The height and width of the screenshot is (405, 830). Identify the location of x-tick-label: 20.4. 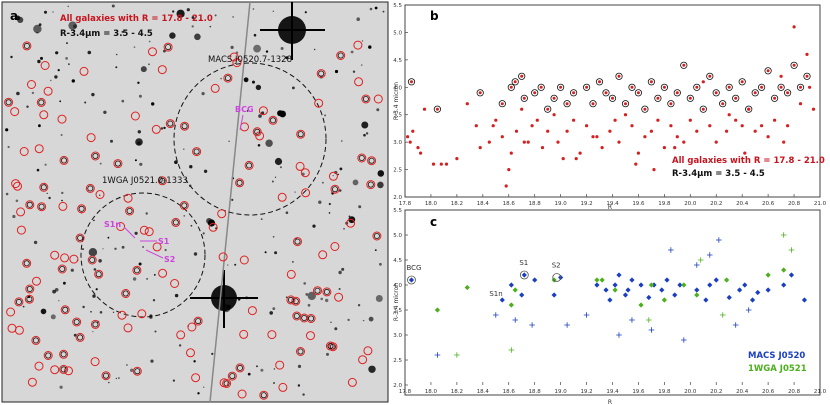
(742, 392).